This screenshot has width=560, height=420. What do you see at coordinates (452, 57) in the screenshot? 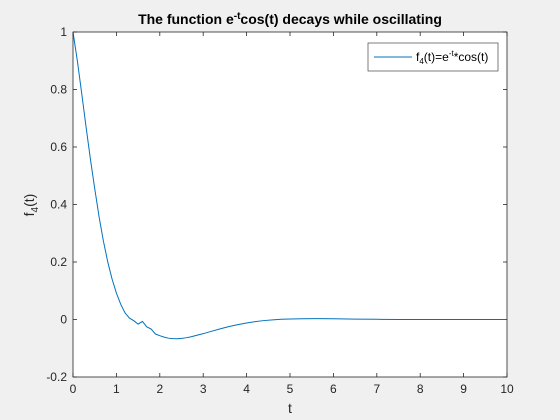
I see `legend-entry-f4: f4(t)=e-t*cos(t)` at bounding box center [452, 57].